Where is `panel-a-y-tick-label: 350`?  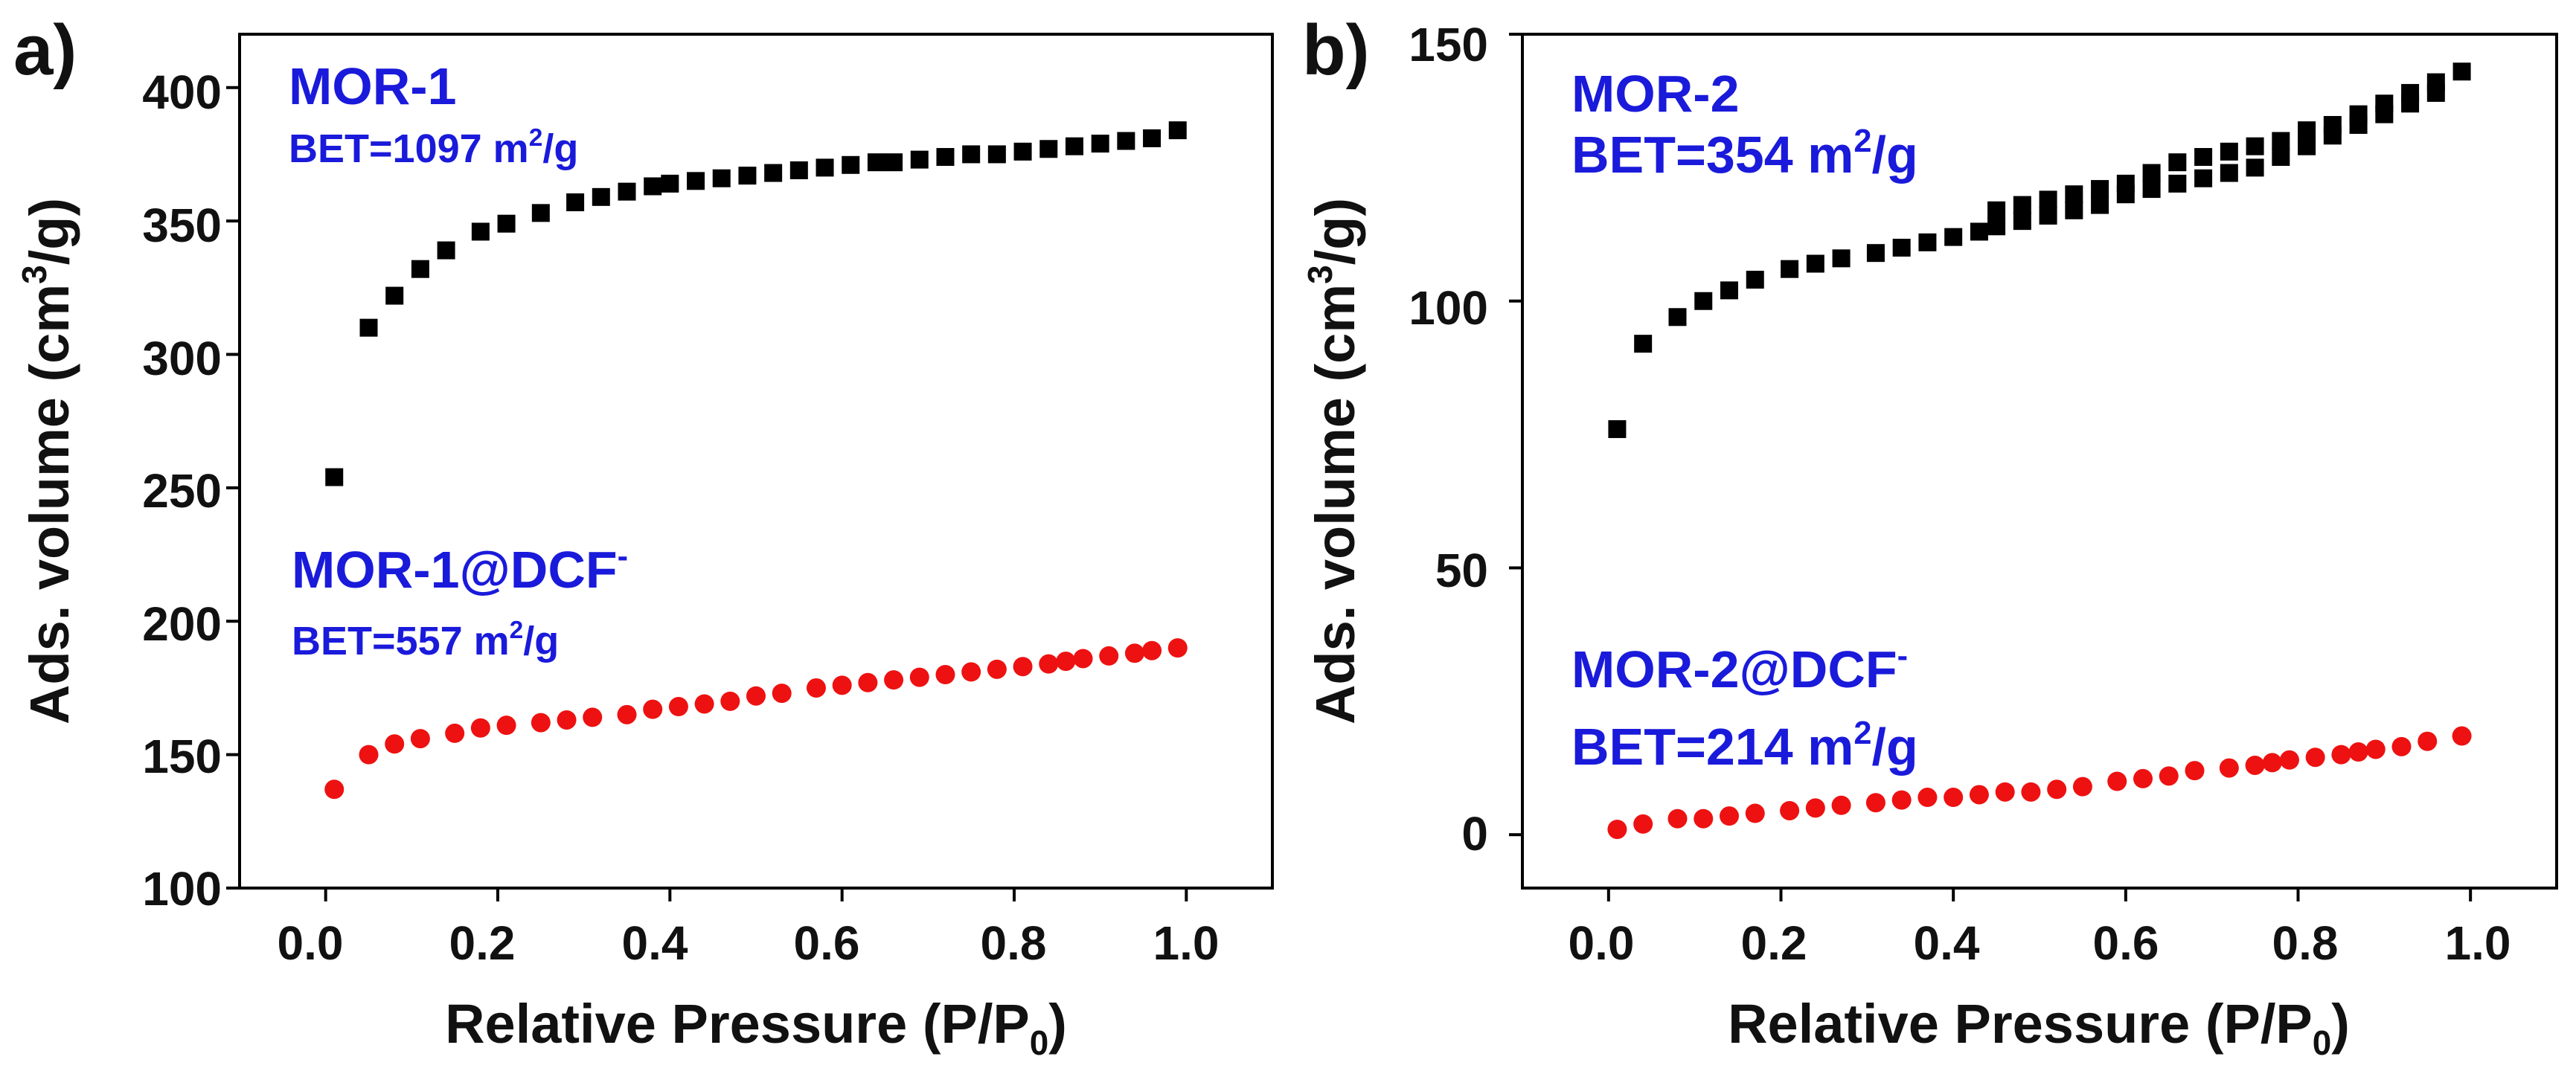
panel-a-y-tick-label: 350 is located at coordinates (182, 225).